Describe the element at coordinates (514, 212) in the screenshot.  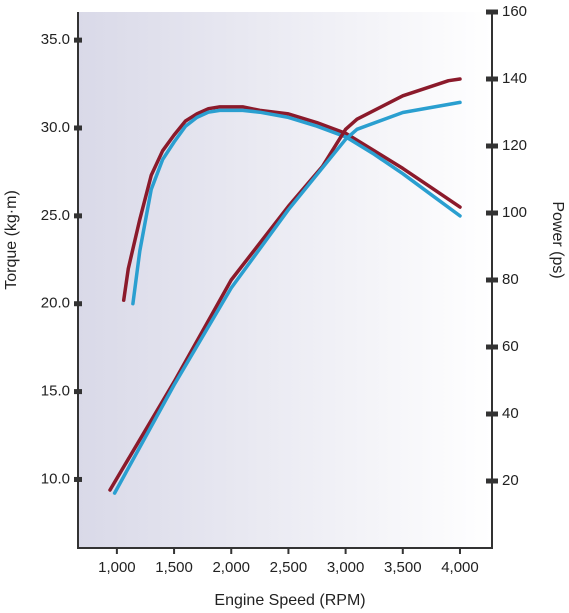
I see `y2-tick-label: 100` at that location.